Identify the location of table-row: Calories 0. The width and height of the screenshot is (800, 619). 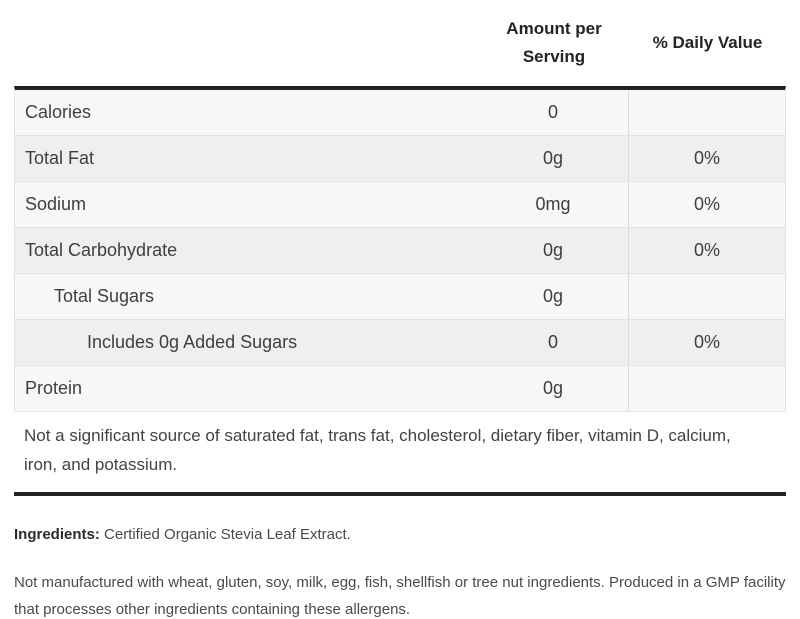
(400, 113).